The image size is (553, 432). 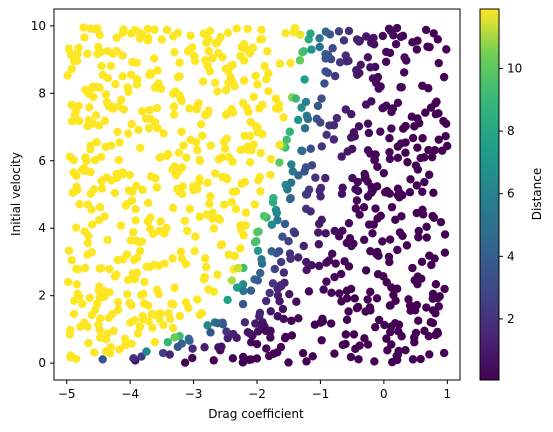 What do you see at coordinates (42, 93) in the screenshot?
I see `y-tick-label: 8` at bounding box center [42, 93].